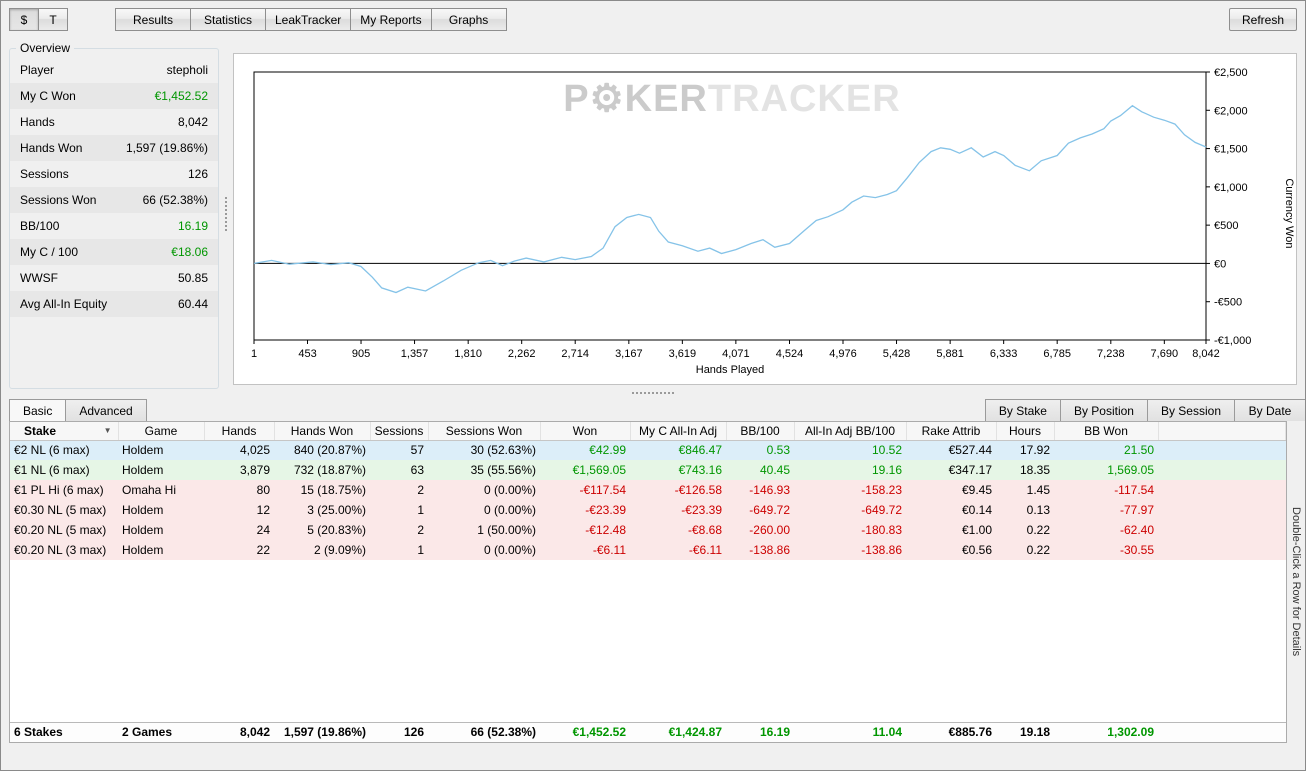  Describe the element at coordinates (881, 490) in the screenshot. I see `cell-all-in-adj-bb100: -158.23` at that location.